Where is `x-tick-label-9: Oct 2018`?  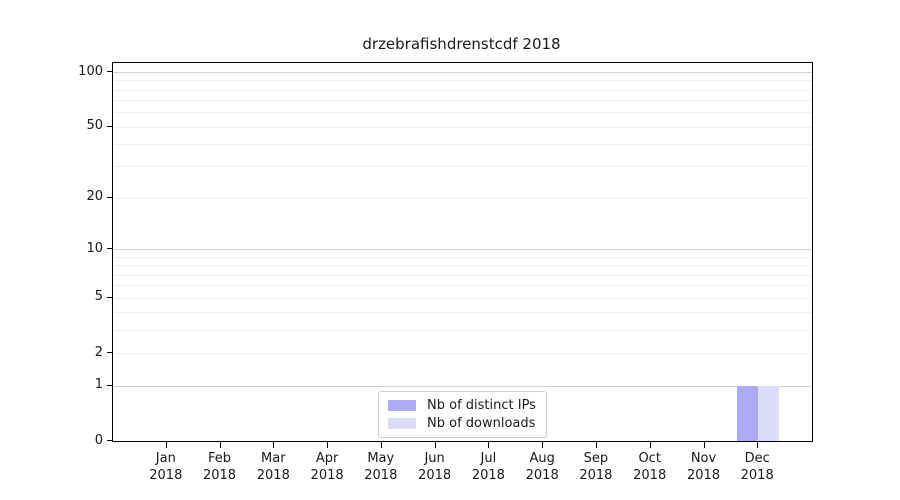
x-tick-label-9: Oct 2018 is located at coordinates (650, 467).